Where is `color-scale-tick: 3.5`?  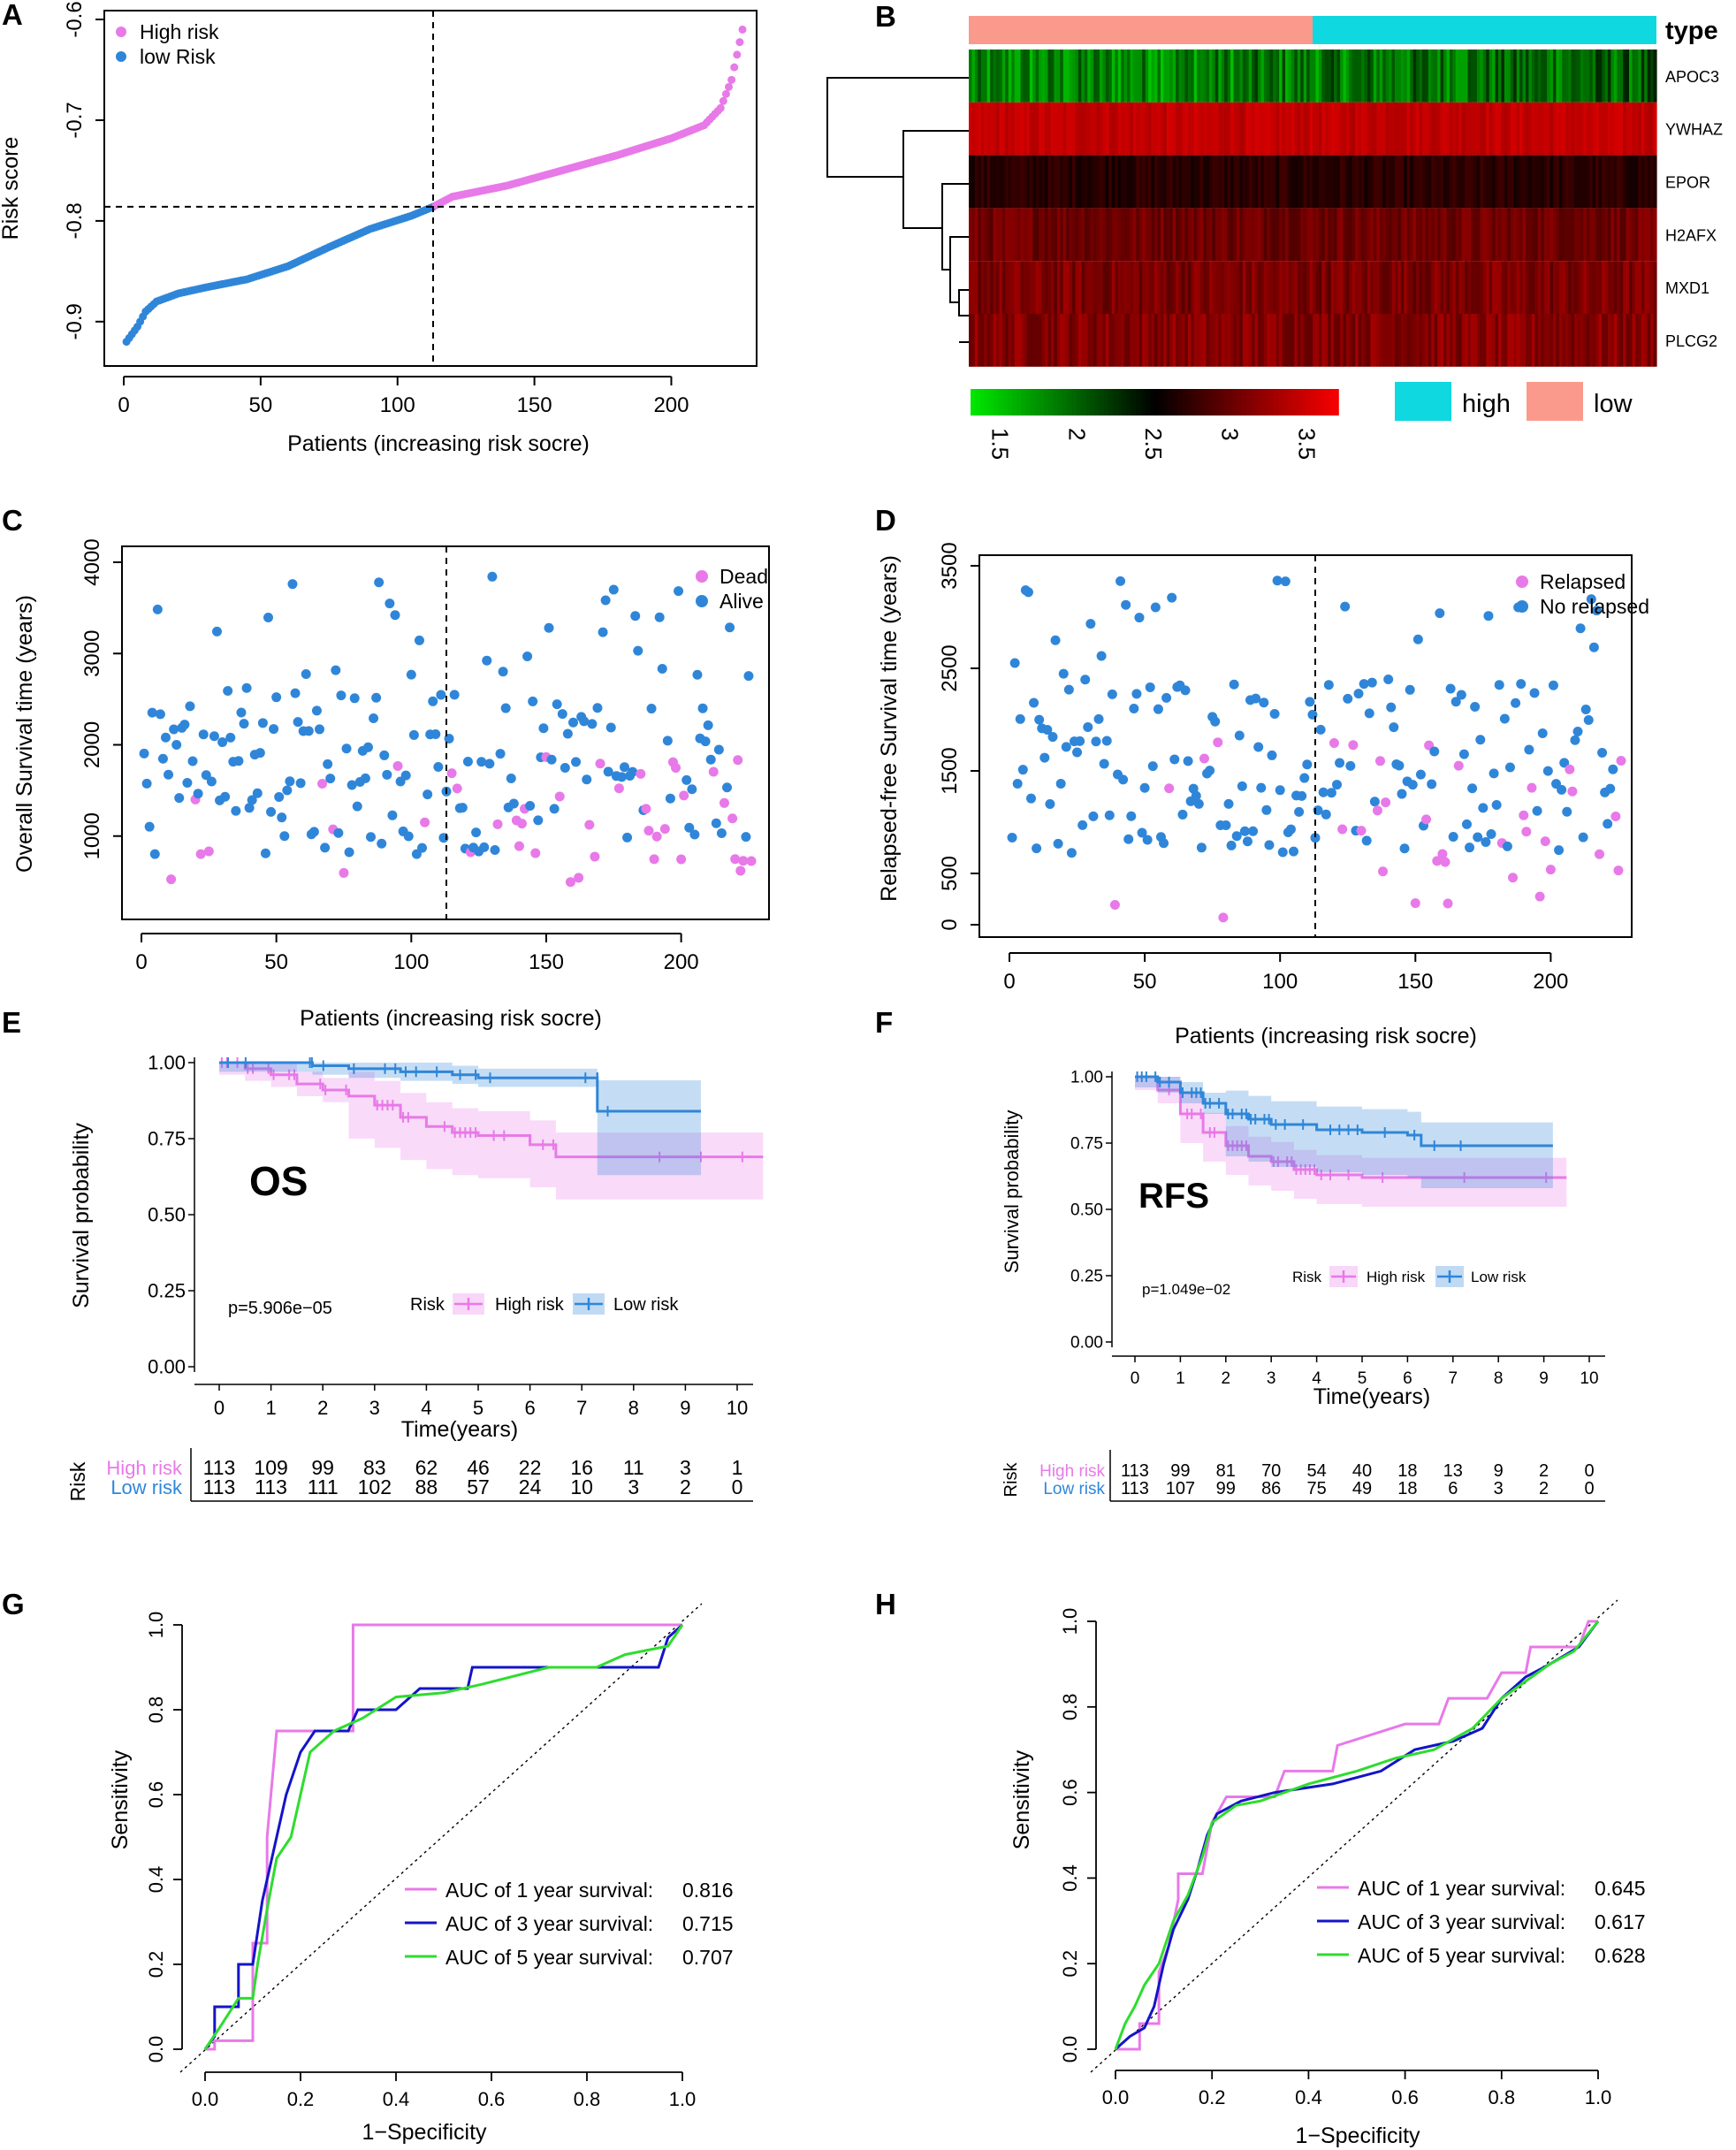 color-scale-tick: 3.5 is located at coordinates (1306, 444).